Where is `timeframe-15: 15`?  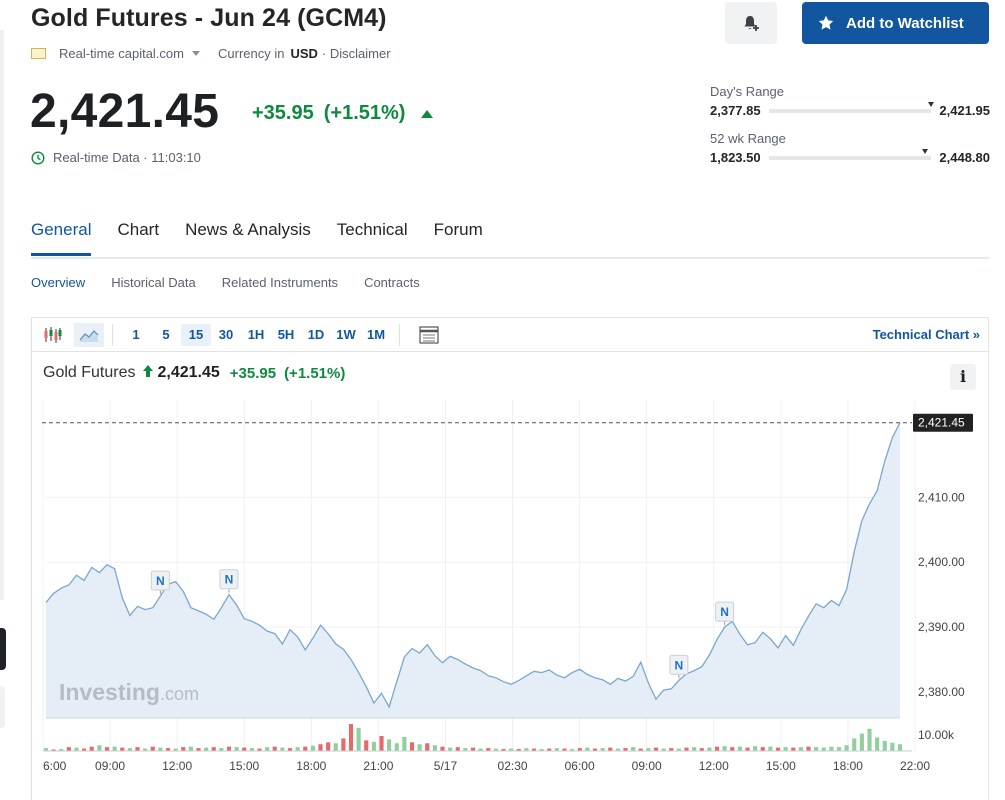
timeframe-15: 15 is located at coordinates (196, 334).